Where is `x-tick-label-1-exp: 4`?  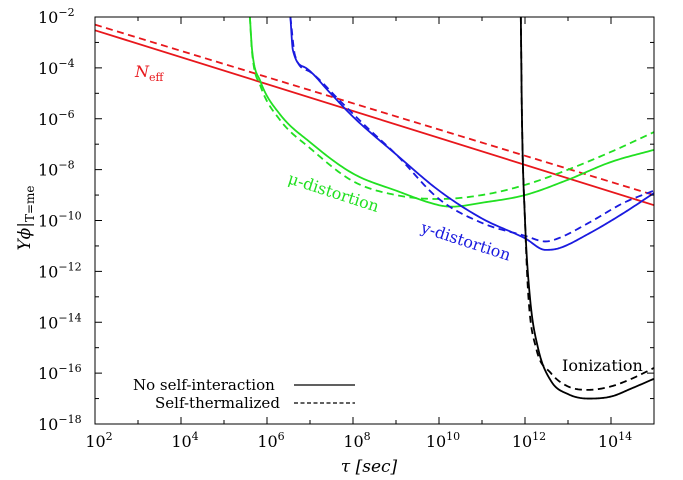 x-tick-label-1-exp: 4 is located at coordinates (195, 436).